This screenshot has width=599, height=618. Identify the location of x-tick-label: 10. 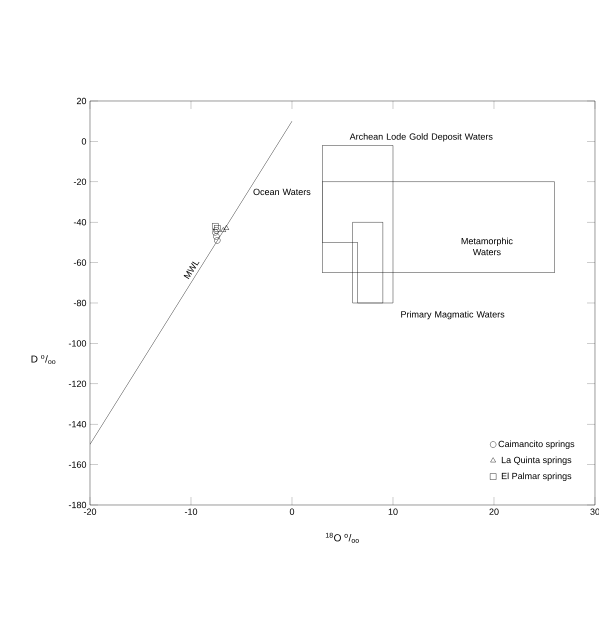
(393, 511).